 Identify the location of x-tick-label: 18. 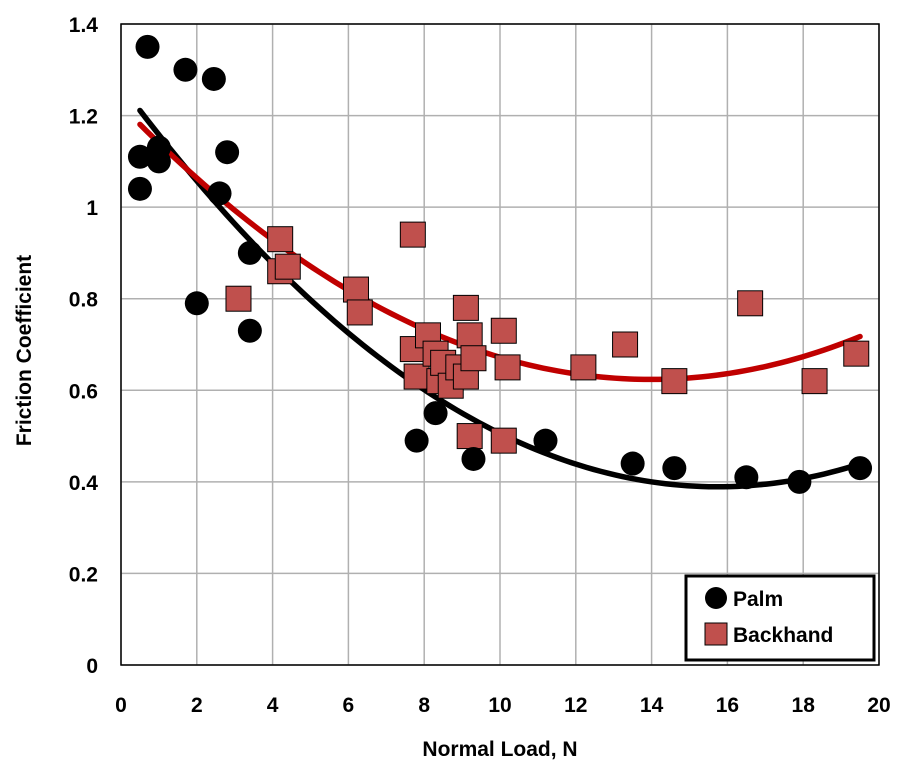
(804, 705).